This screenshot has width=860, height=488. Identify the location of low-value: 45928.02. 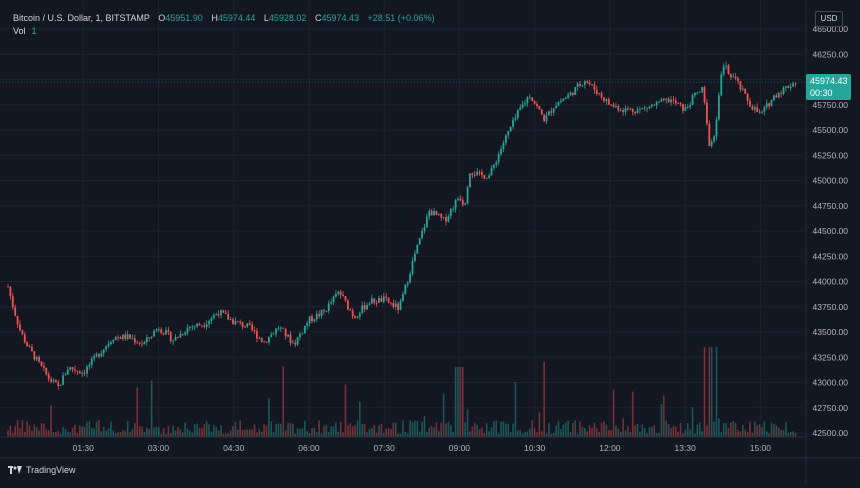
(287, 18).